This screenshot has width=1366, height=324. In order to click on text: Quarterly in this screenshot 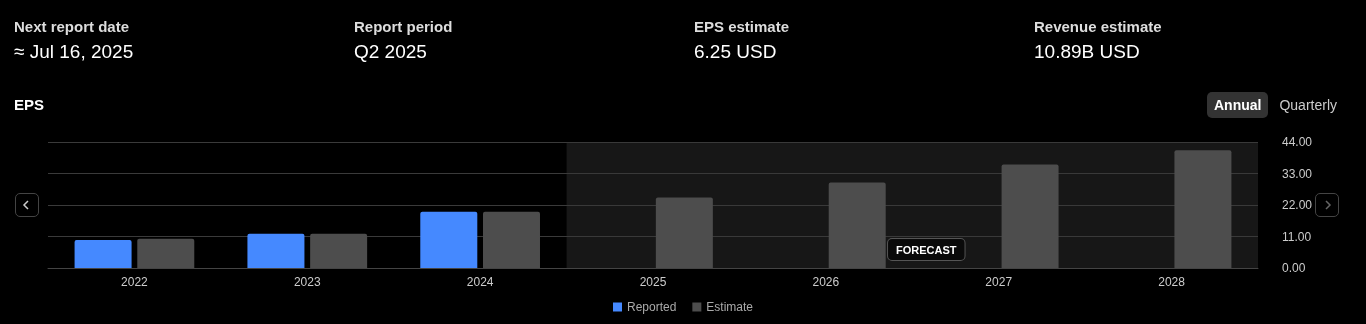, I will do `click(1308, 105)`.